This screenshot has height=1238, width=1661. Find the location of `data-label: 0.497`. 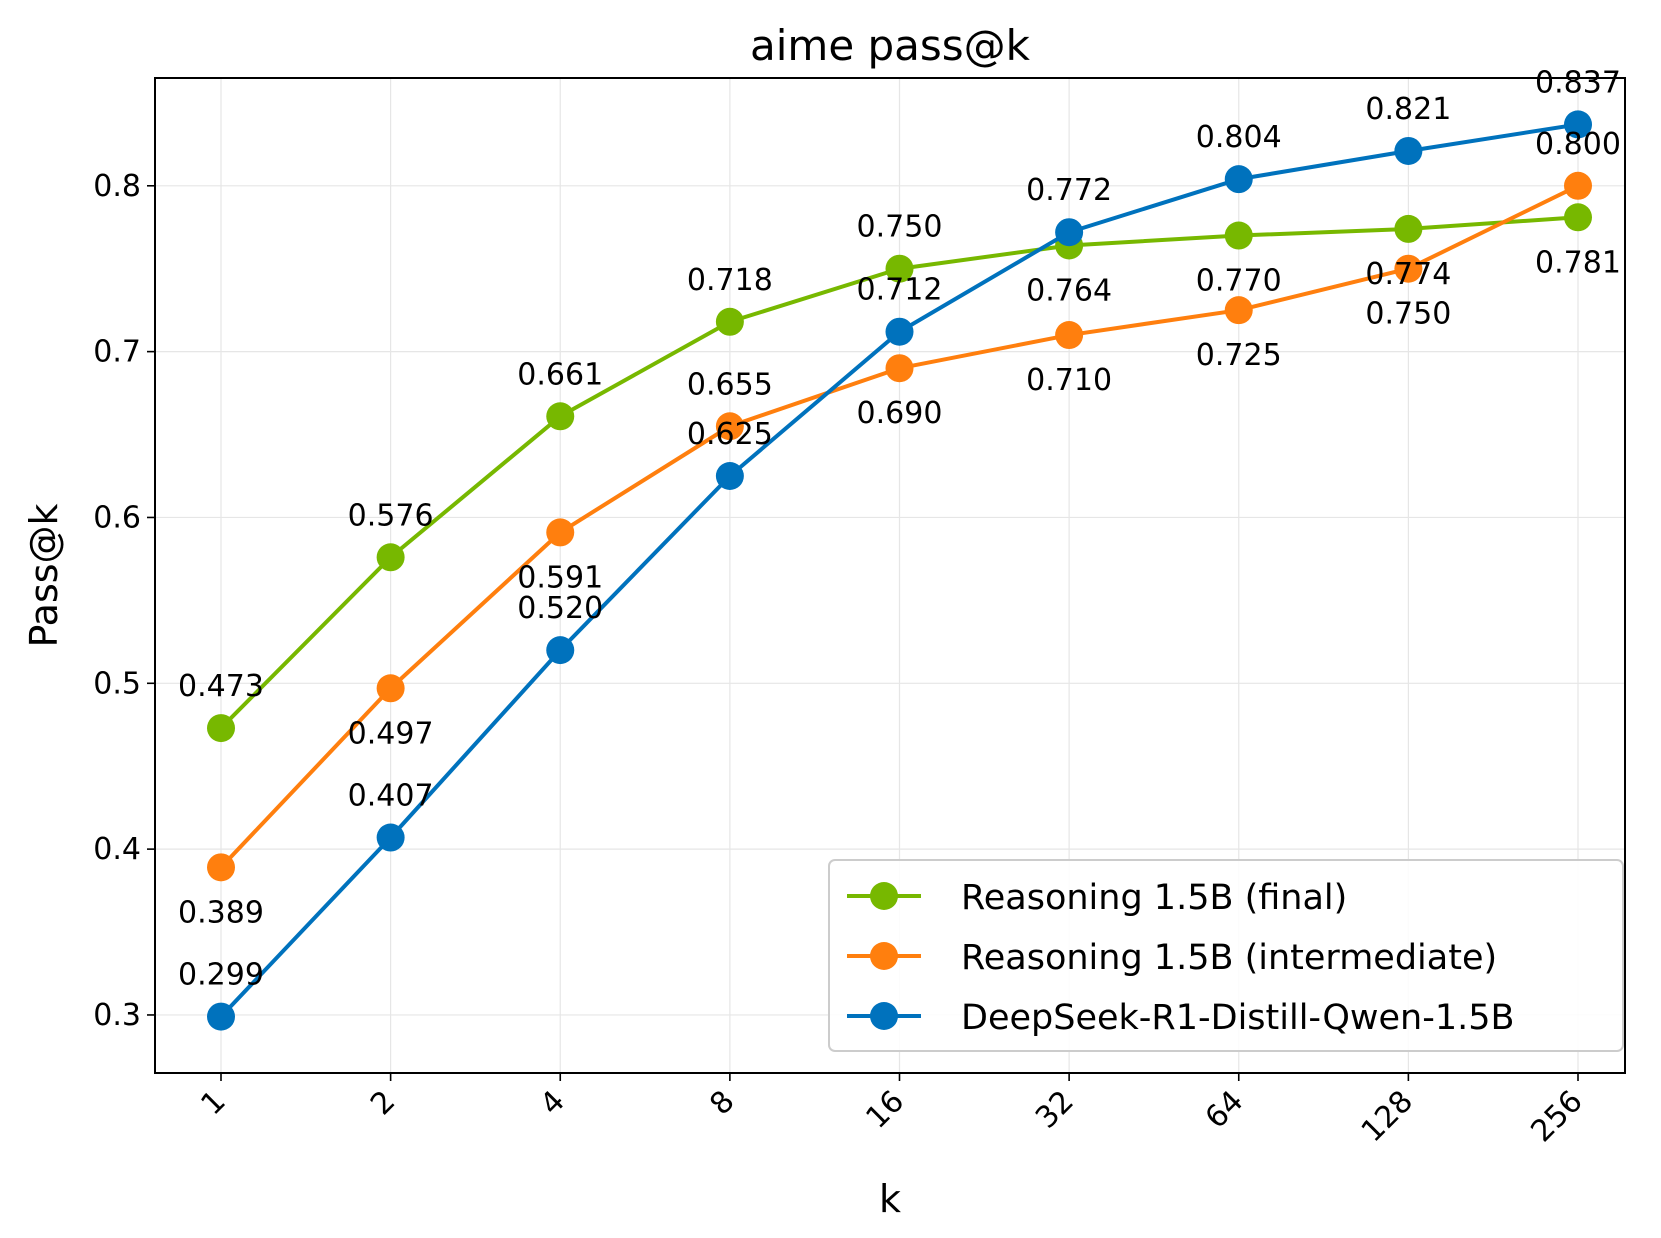

data-label: 0.497 is located at coordinates (391, 733).